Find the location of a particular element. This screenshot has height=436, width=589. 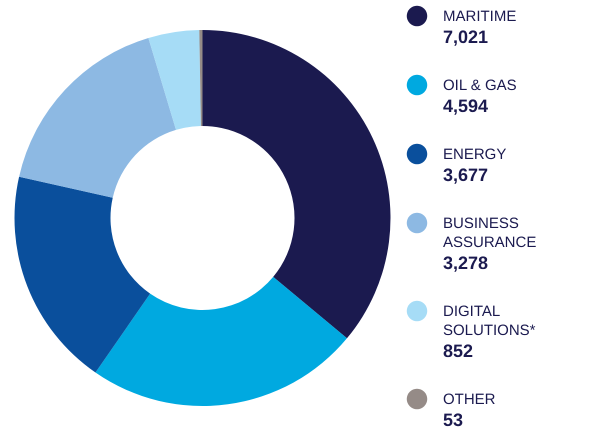

legend-label: BUSINESS ASSURANCE is located at coordinates (489, 233).